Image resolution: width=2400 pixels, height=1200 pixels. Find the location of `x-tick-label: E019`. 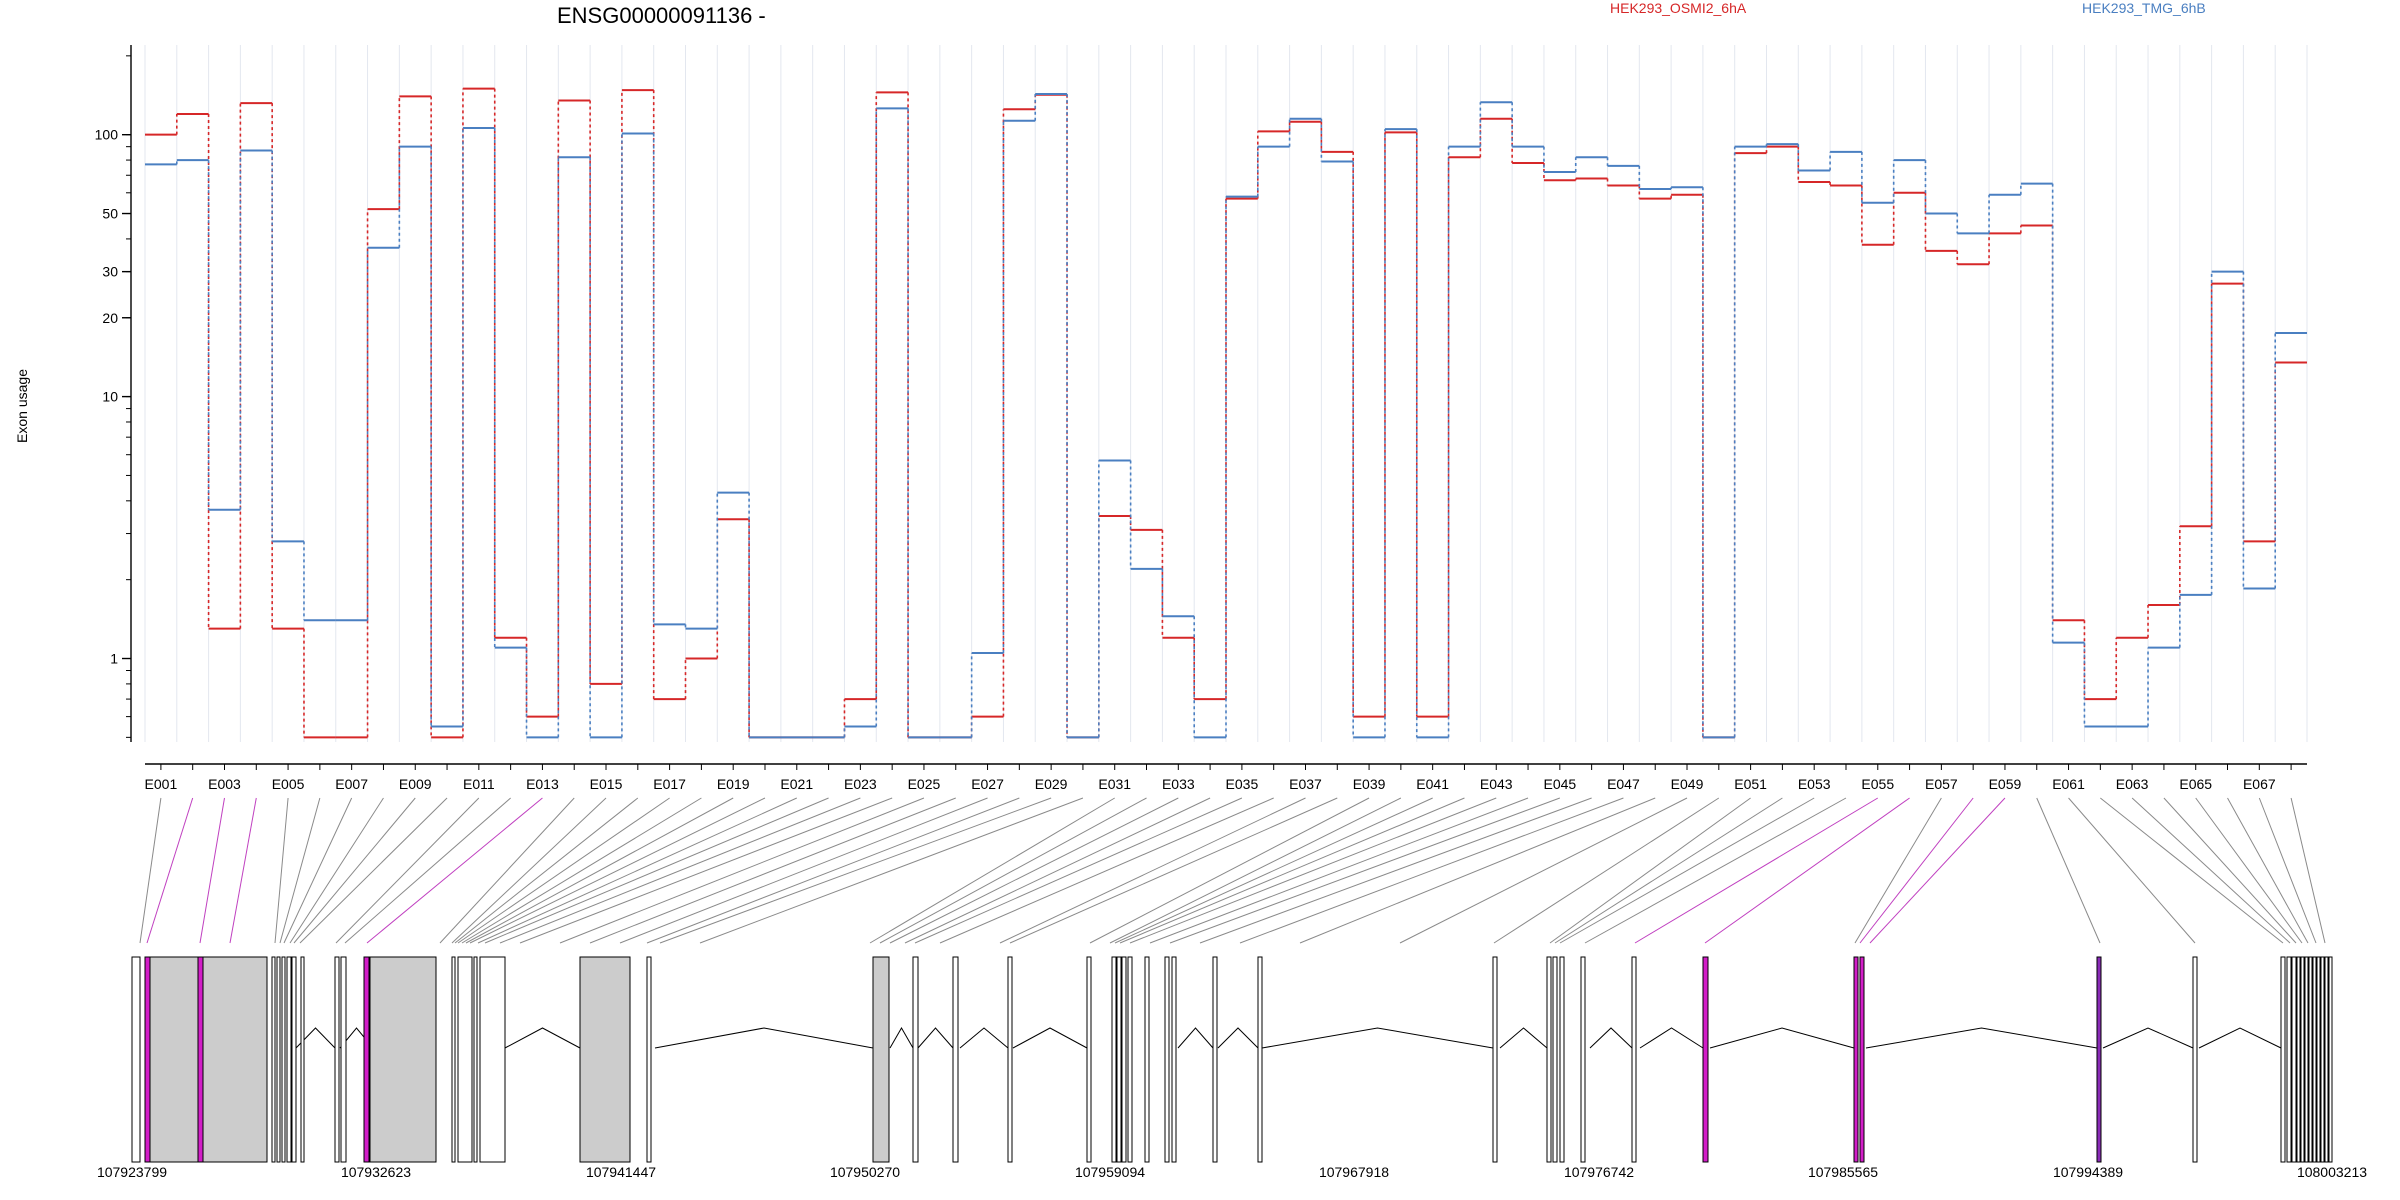

x-tick-label: E019 is located at coordinates (733, 784).